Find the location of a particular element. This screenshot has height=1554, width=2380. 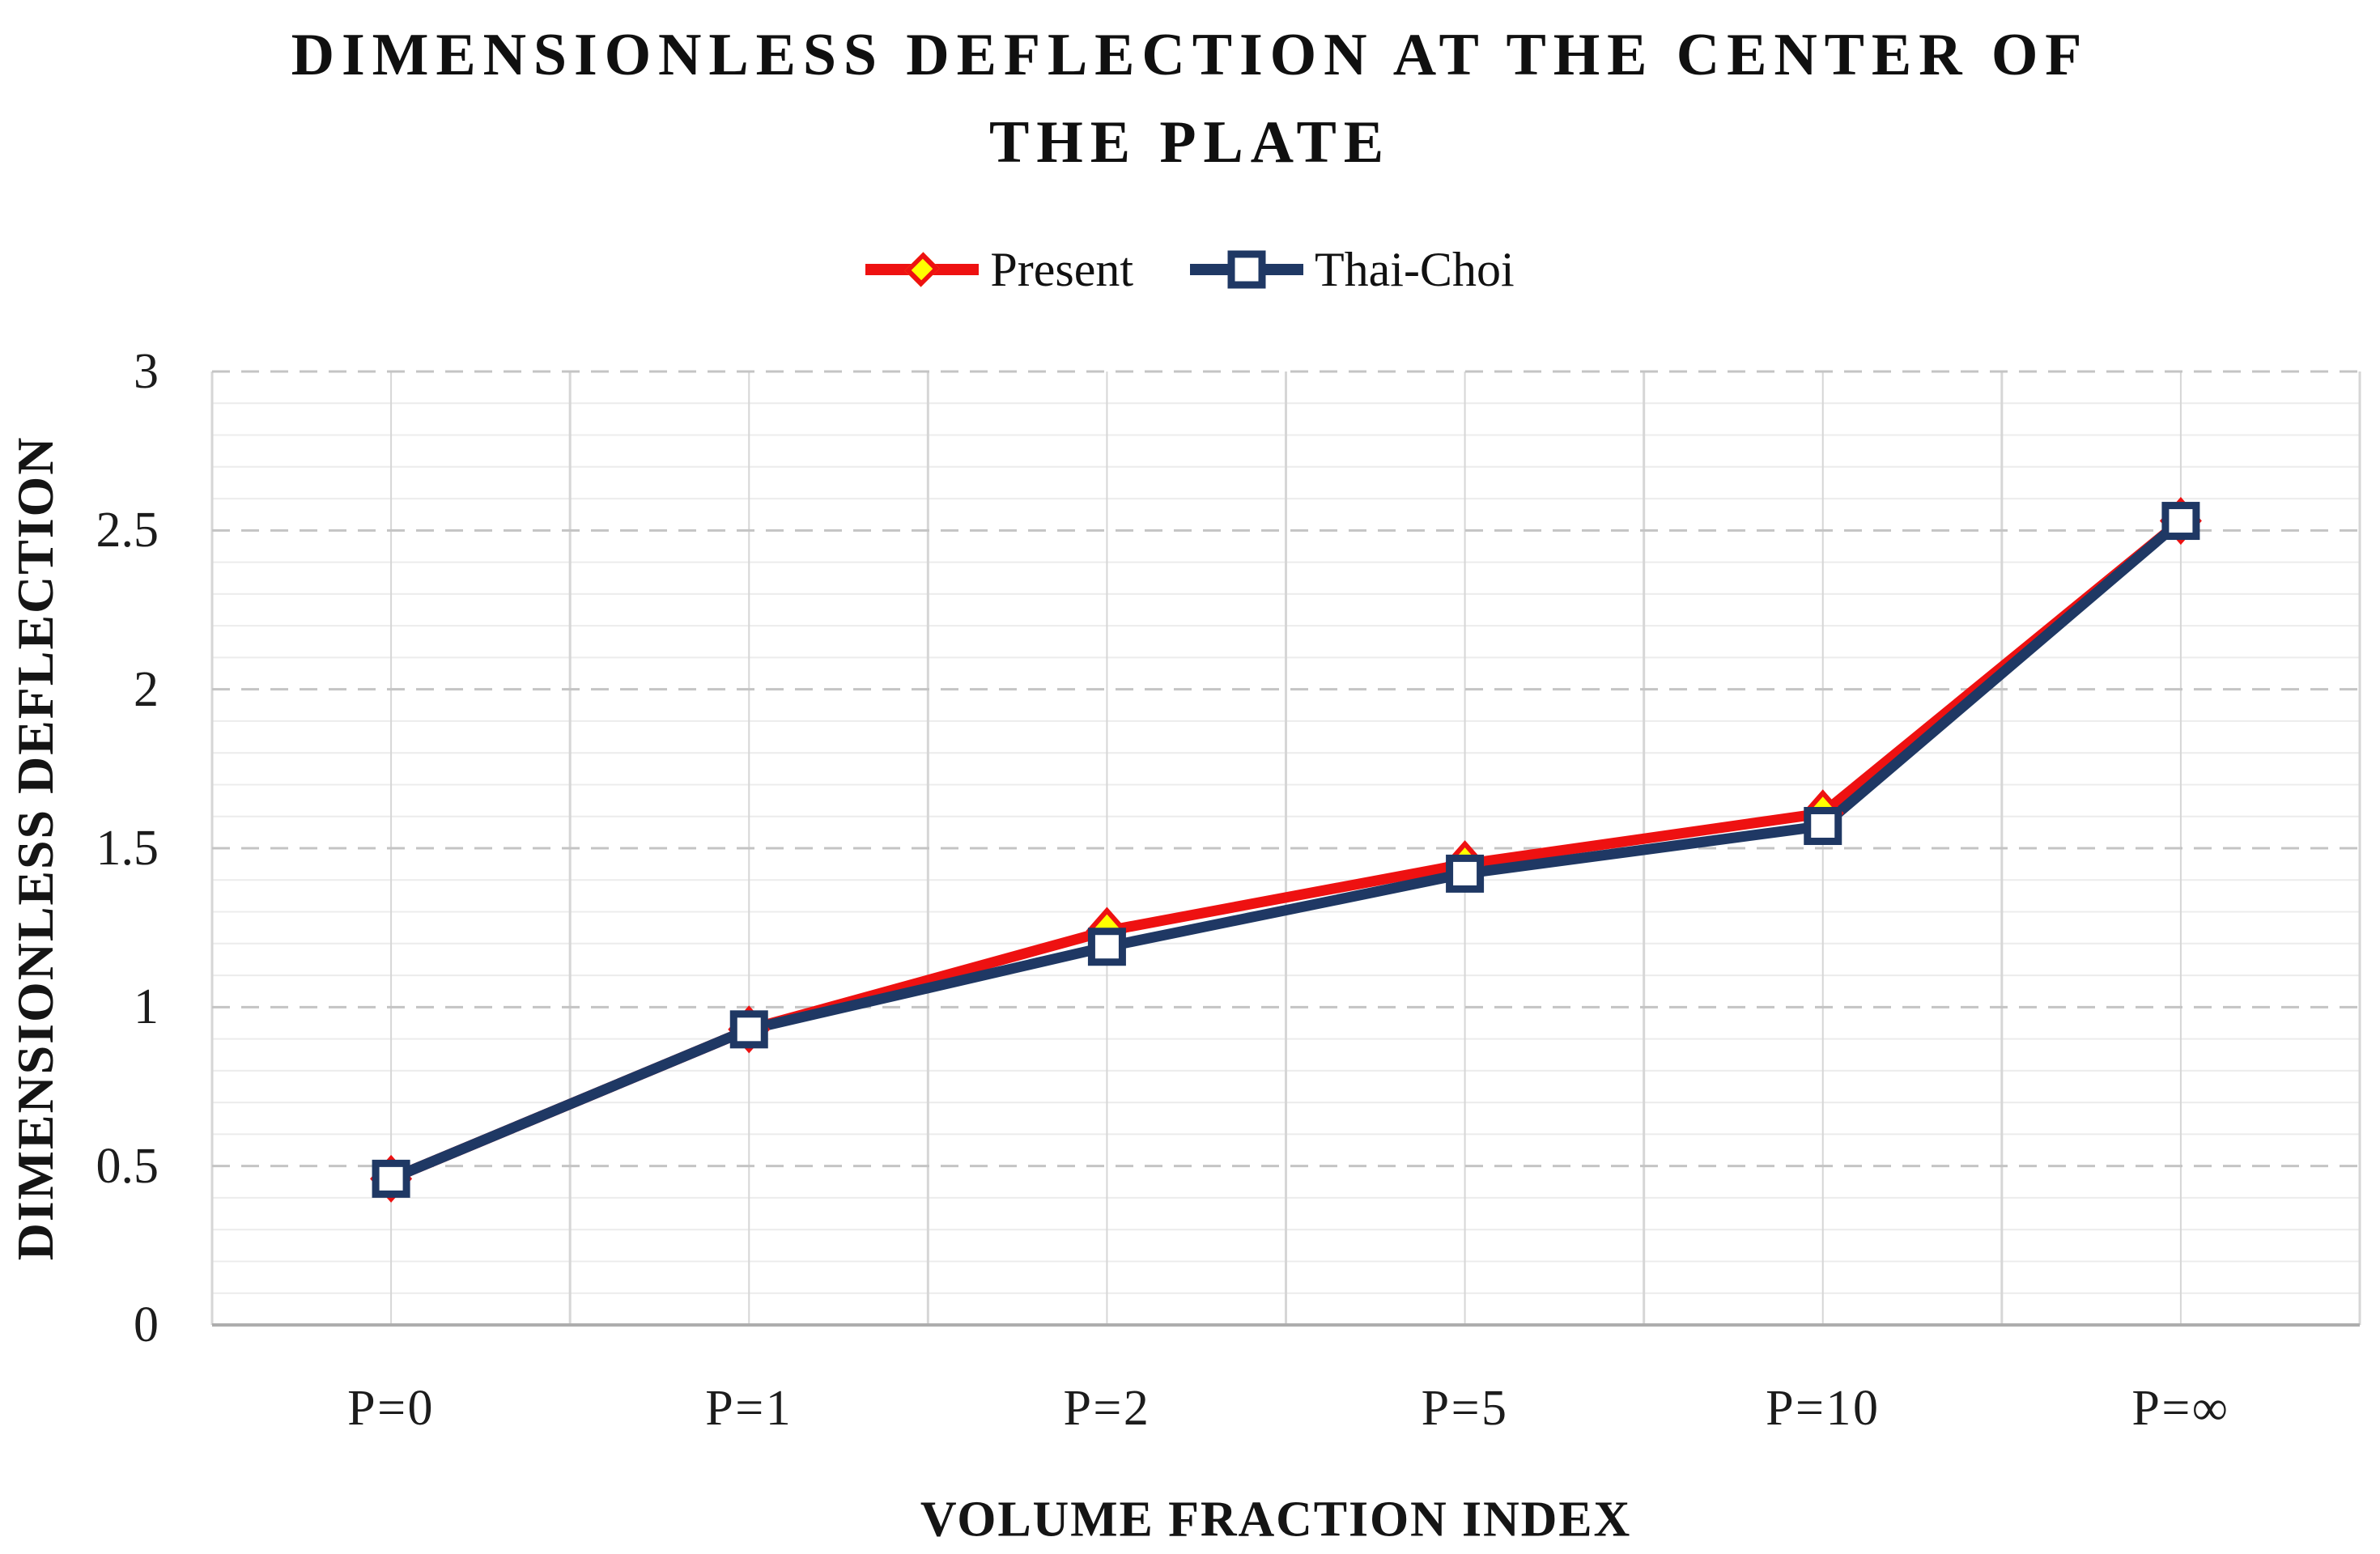

legend-item-thai-choi: Thai-Choi is located at coordinates (1352, 270).